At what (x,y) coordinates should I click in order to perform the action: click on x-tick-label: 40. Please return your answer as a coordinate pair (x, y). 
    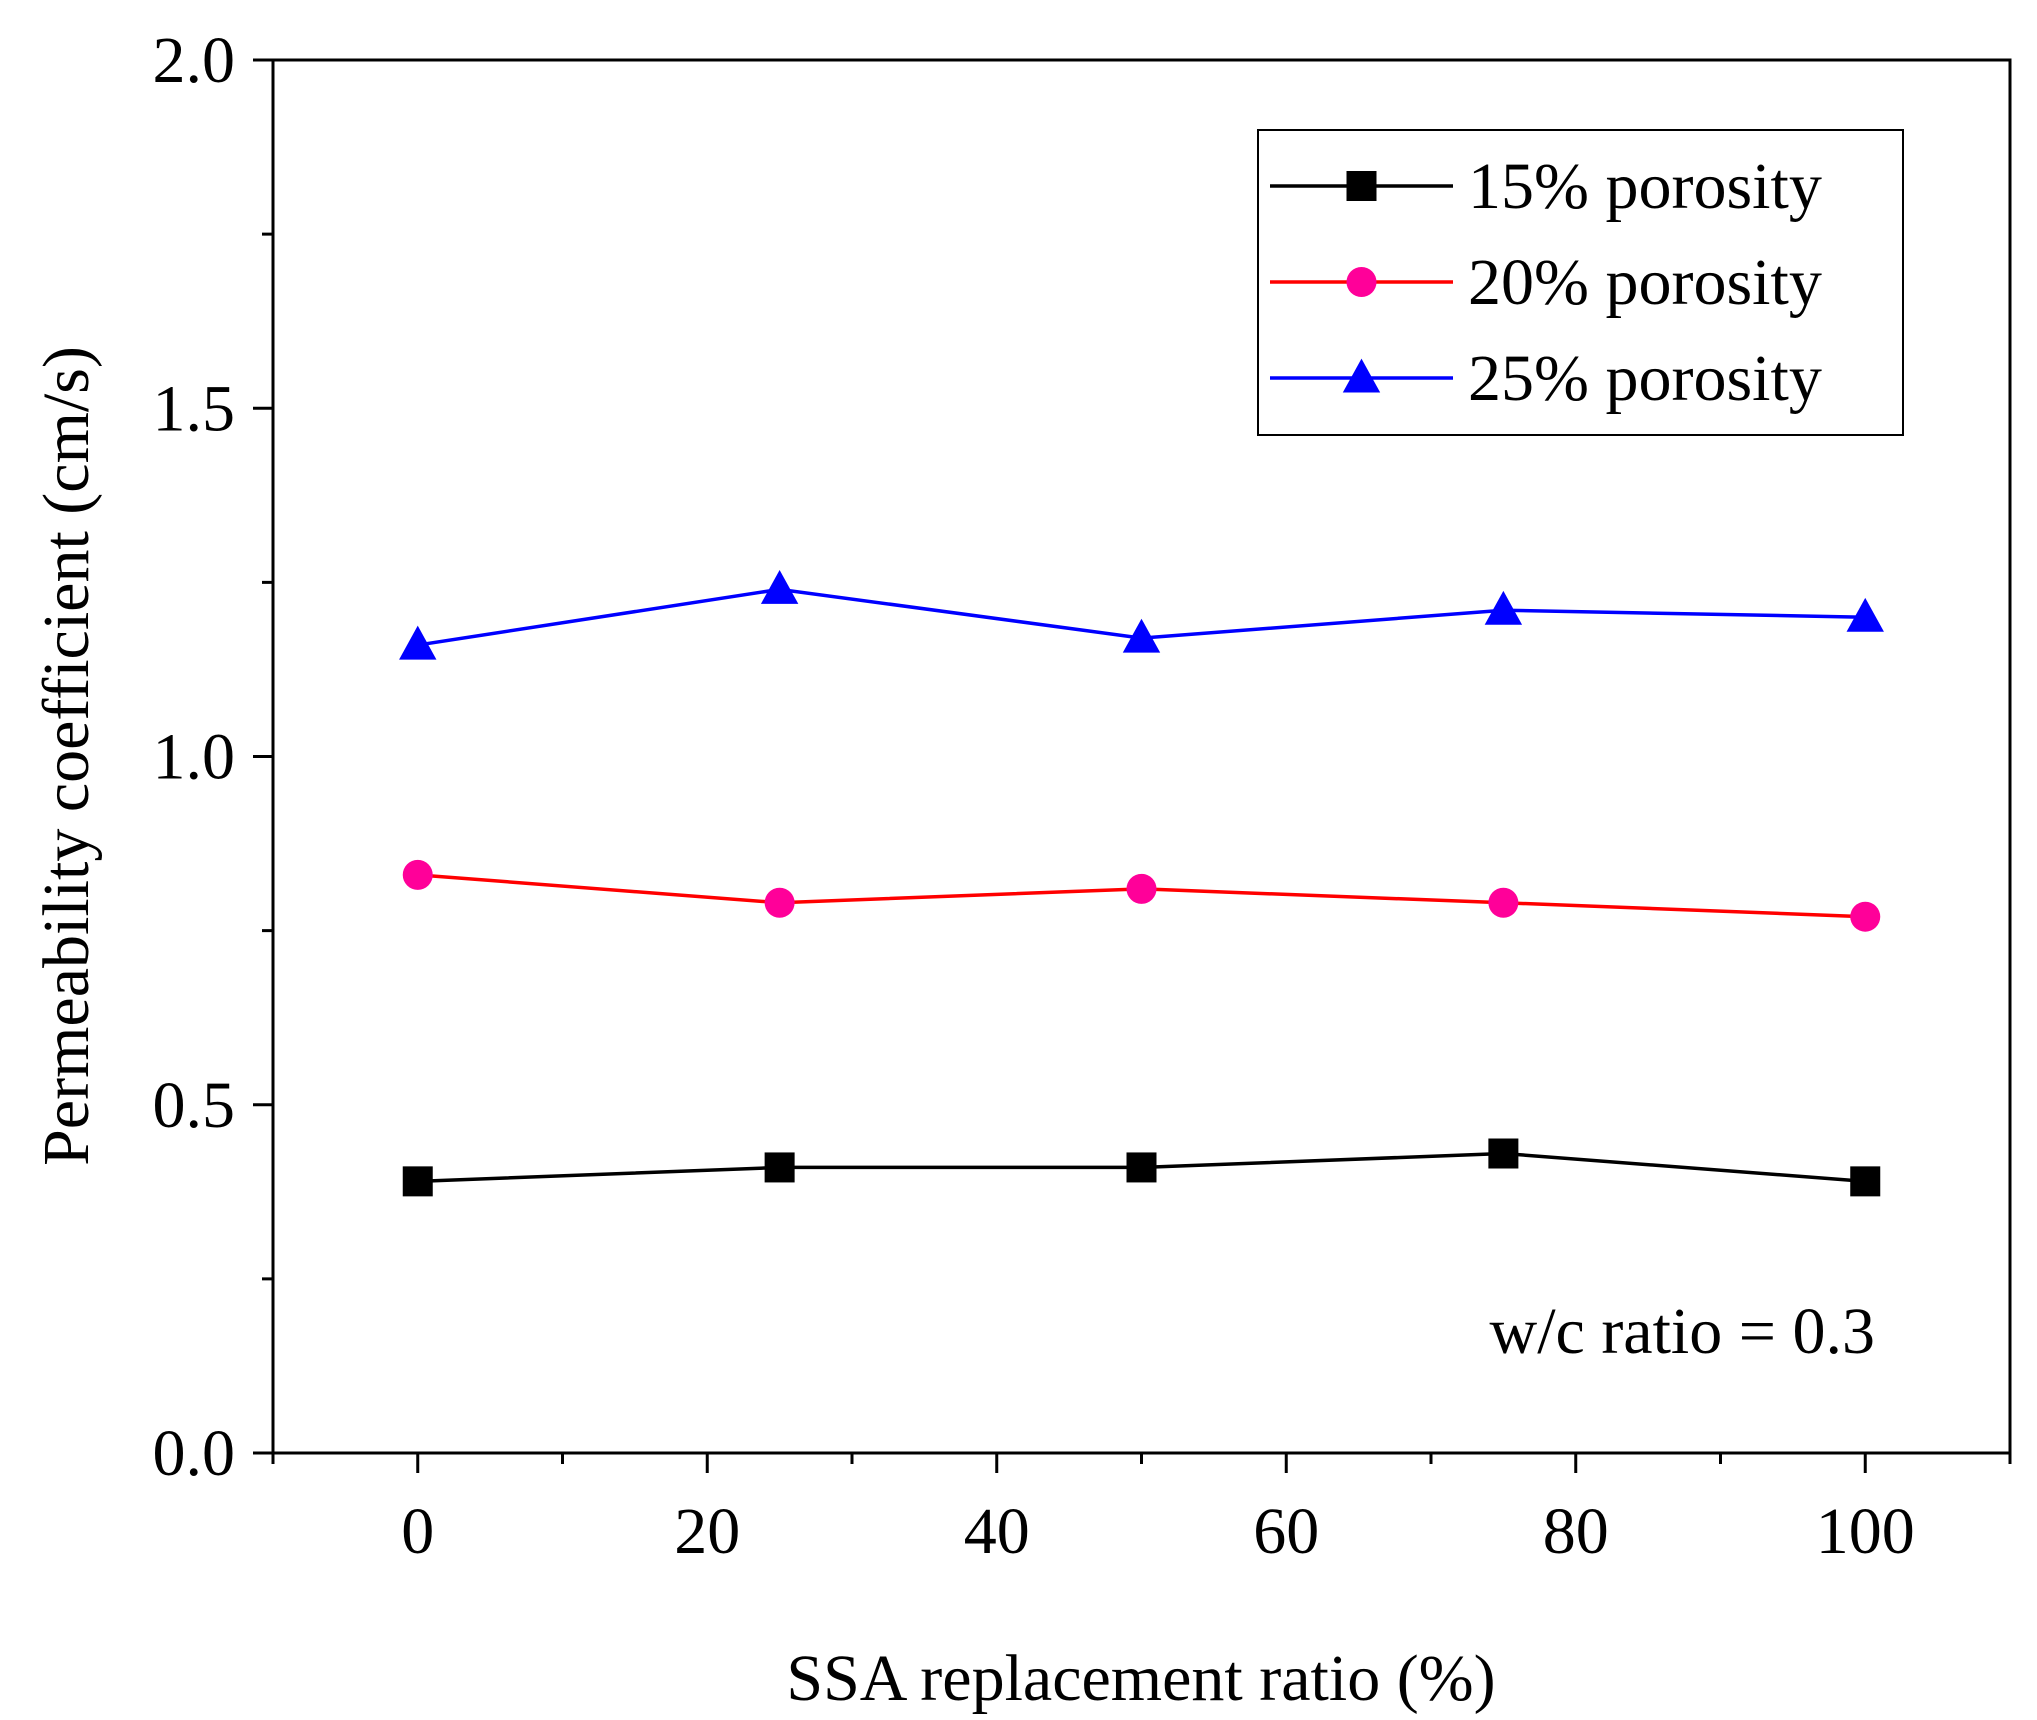
    Looking at the image, I should click on (997, 1531).